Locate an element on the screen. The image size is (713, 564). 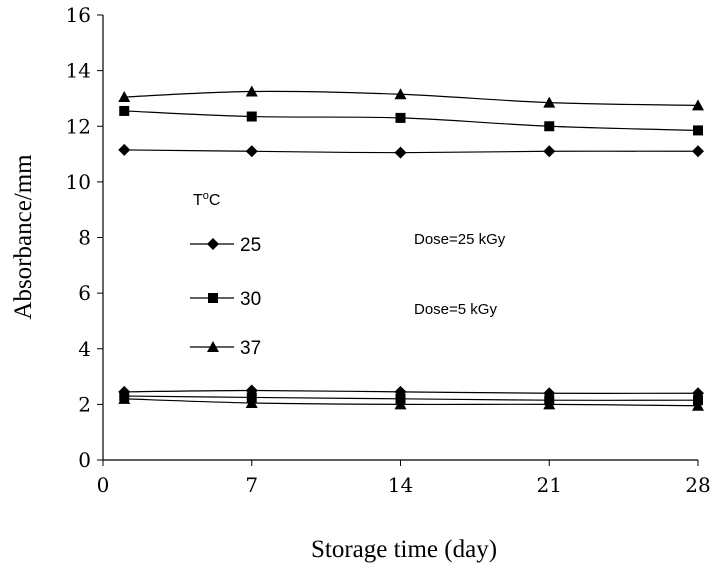
legend-marker-diamond is located at coordinates (213, 244).